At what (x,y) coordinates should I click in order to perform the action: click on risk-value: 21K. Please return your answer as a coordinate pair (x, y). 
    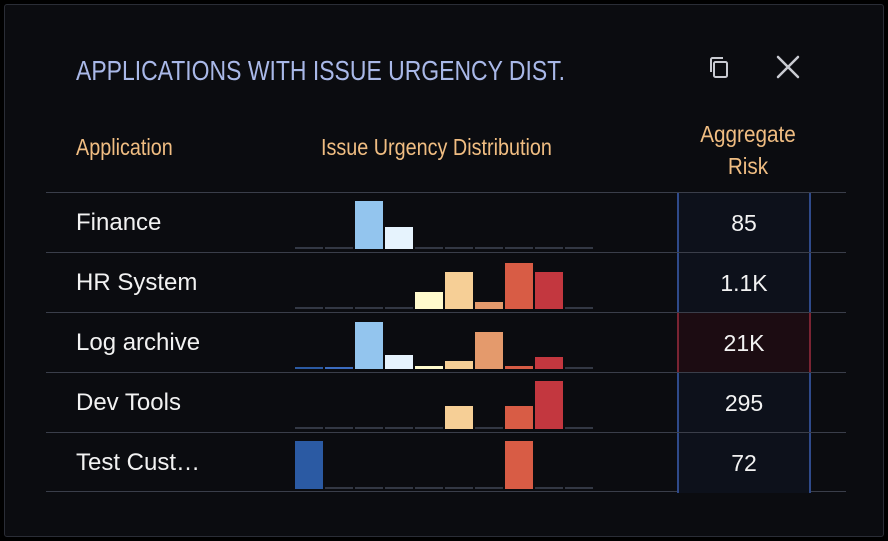
    Looking at the image, I should click on (744, 343).